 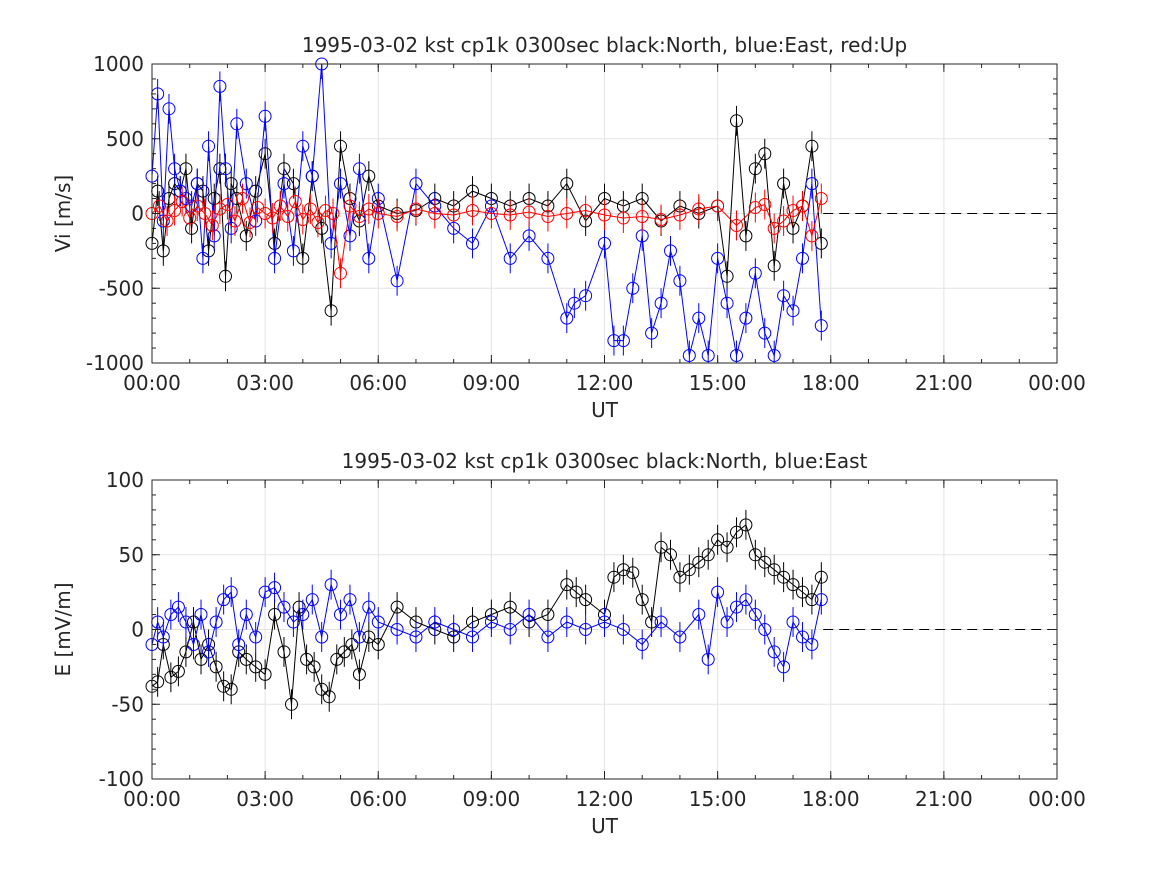 What do you see at coordinates (605, 383) in the screenshot?
I see `x-tick-label: 12:00` at bounding box center [605, 383].